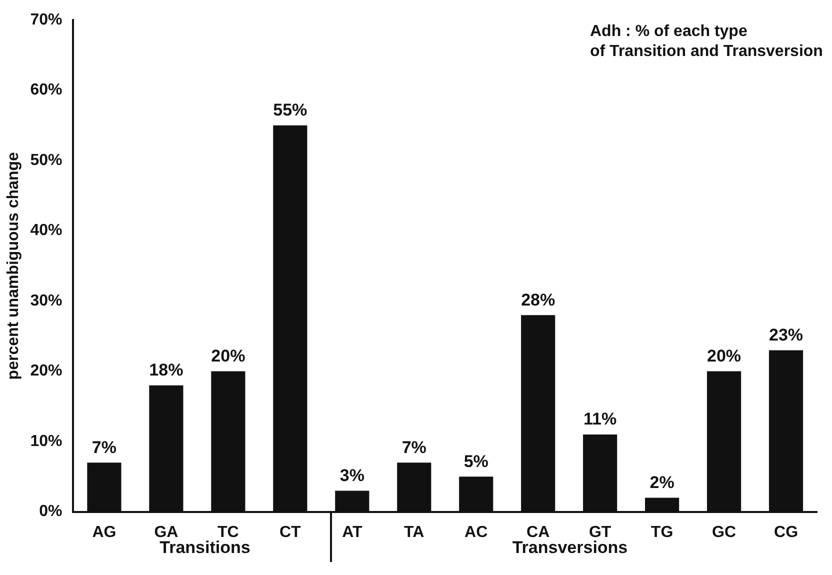 The image size is (832, 575). I want to click on data-label: 18%, so click(166, 370).